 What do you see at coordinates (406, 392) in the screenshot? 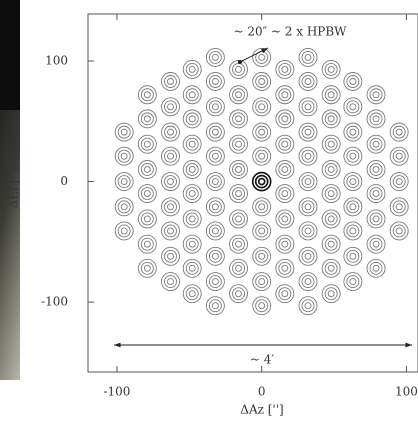
I see `x-tick-label: 100` at bounding box center [406, 392].